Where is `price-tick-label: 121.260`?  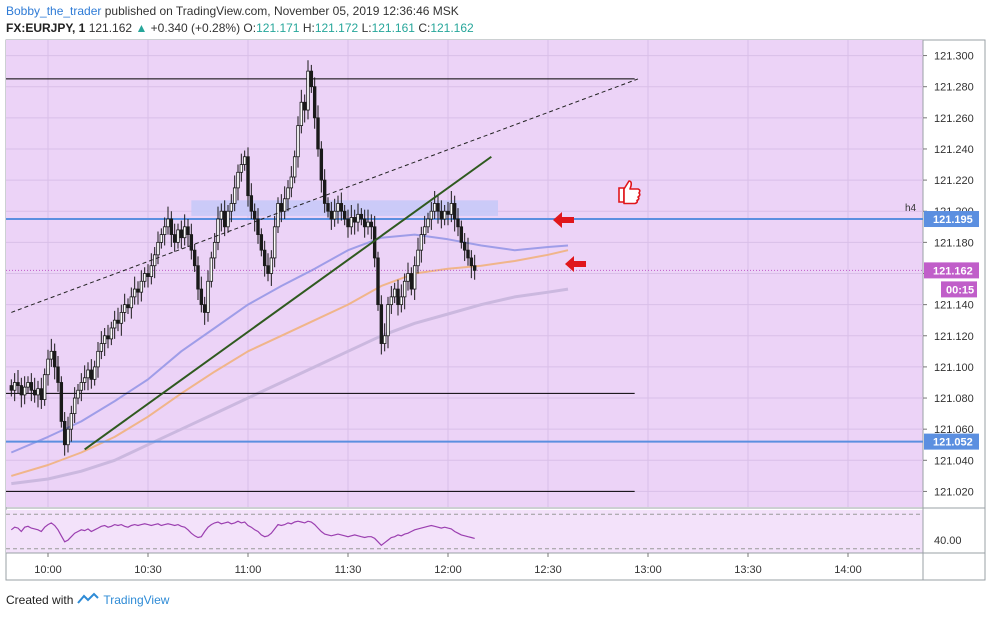
price-tick-label: 121.260 is located at coordinates (954, 119).